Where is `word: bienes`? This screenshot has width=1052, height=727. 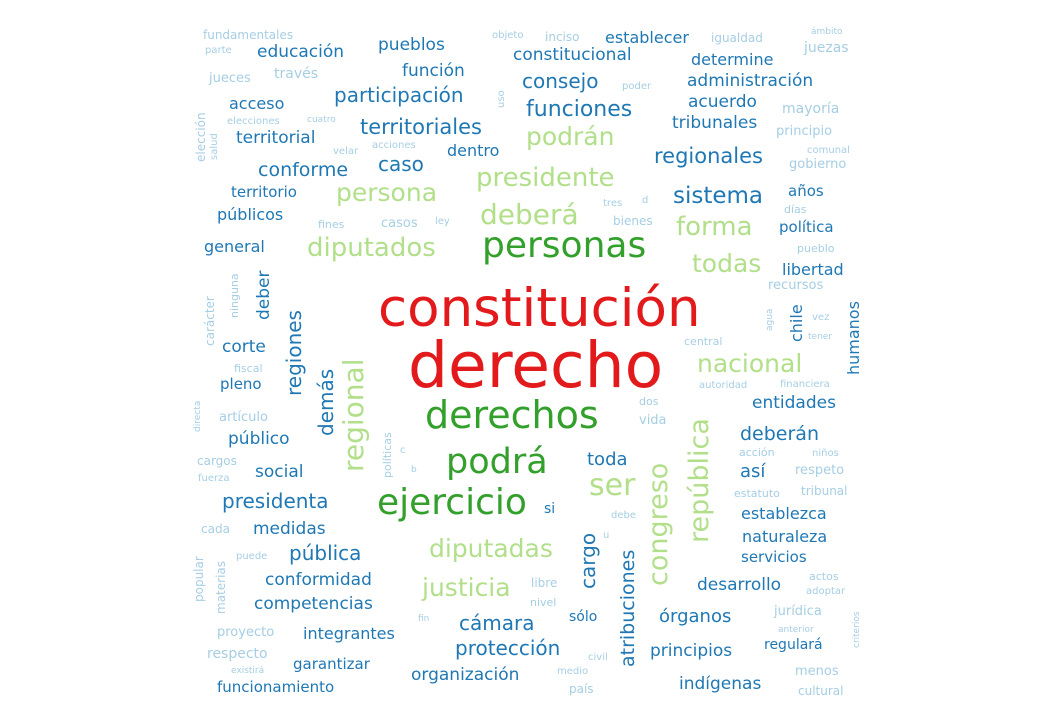
word: bienes is located at coordinates (633, 221).